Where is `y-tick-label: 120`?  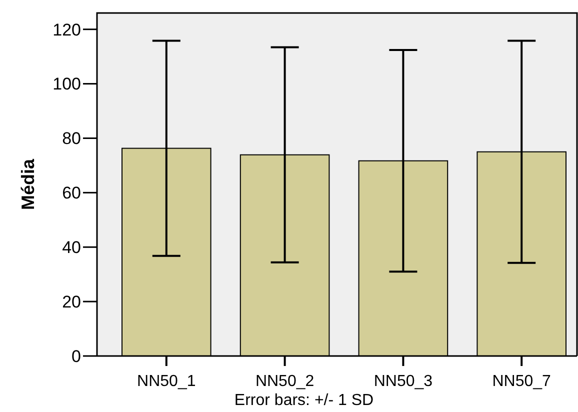
y-tick-label: 120 is located at coordinates (66, 30).